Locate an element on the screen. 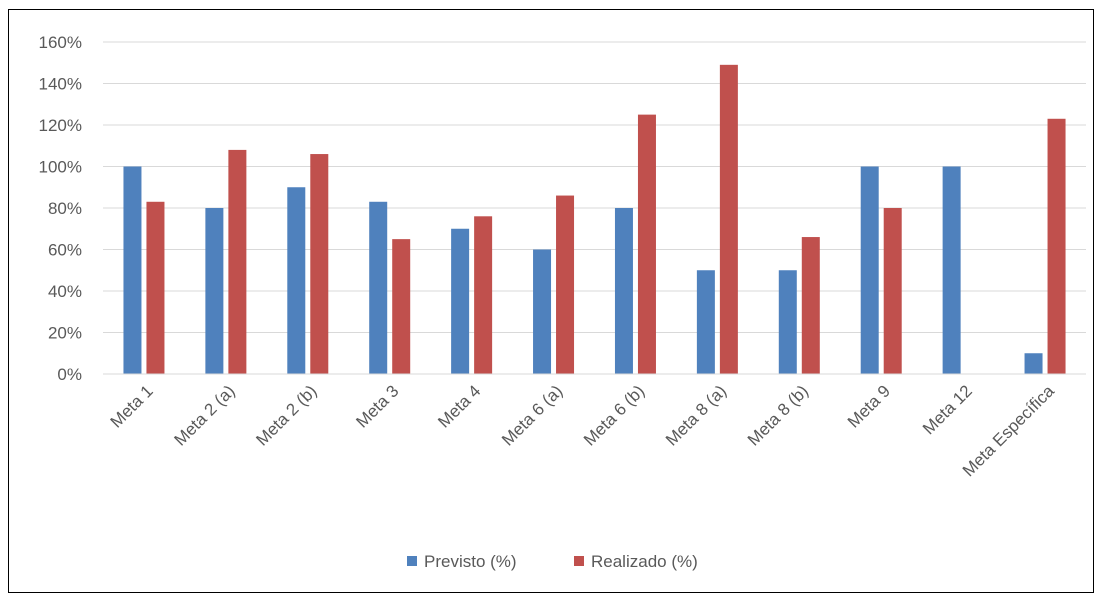 This screenshot has height=599, width=1104. y-tick-label: 20% is located at coordinates (65, 333).